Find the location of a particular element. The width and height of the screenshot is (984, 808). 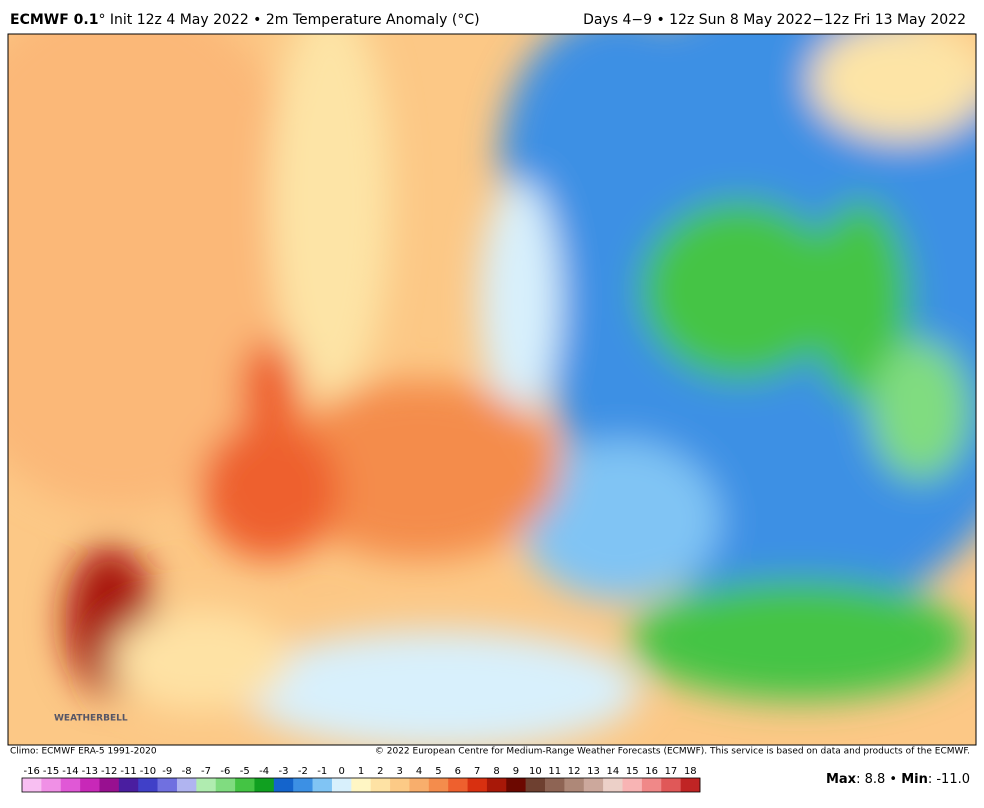

colorbar-label: 4 is located at coordinates (419, 771).